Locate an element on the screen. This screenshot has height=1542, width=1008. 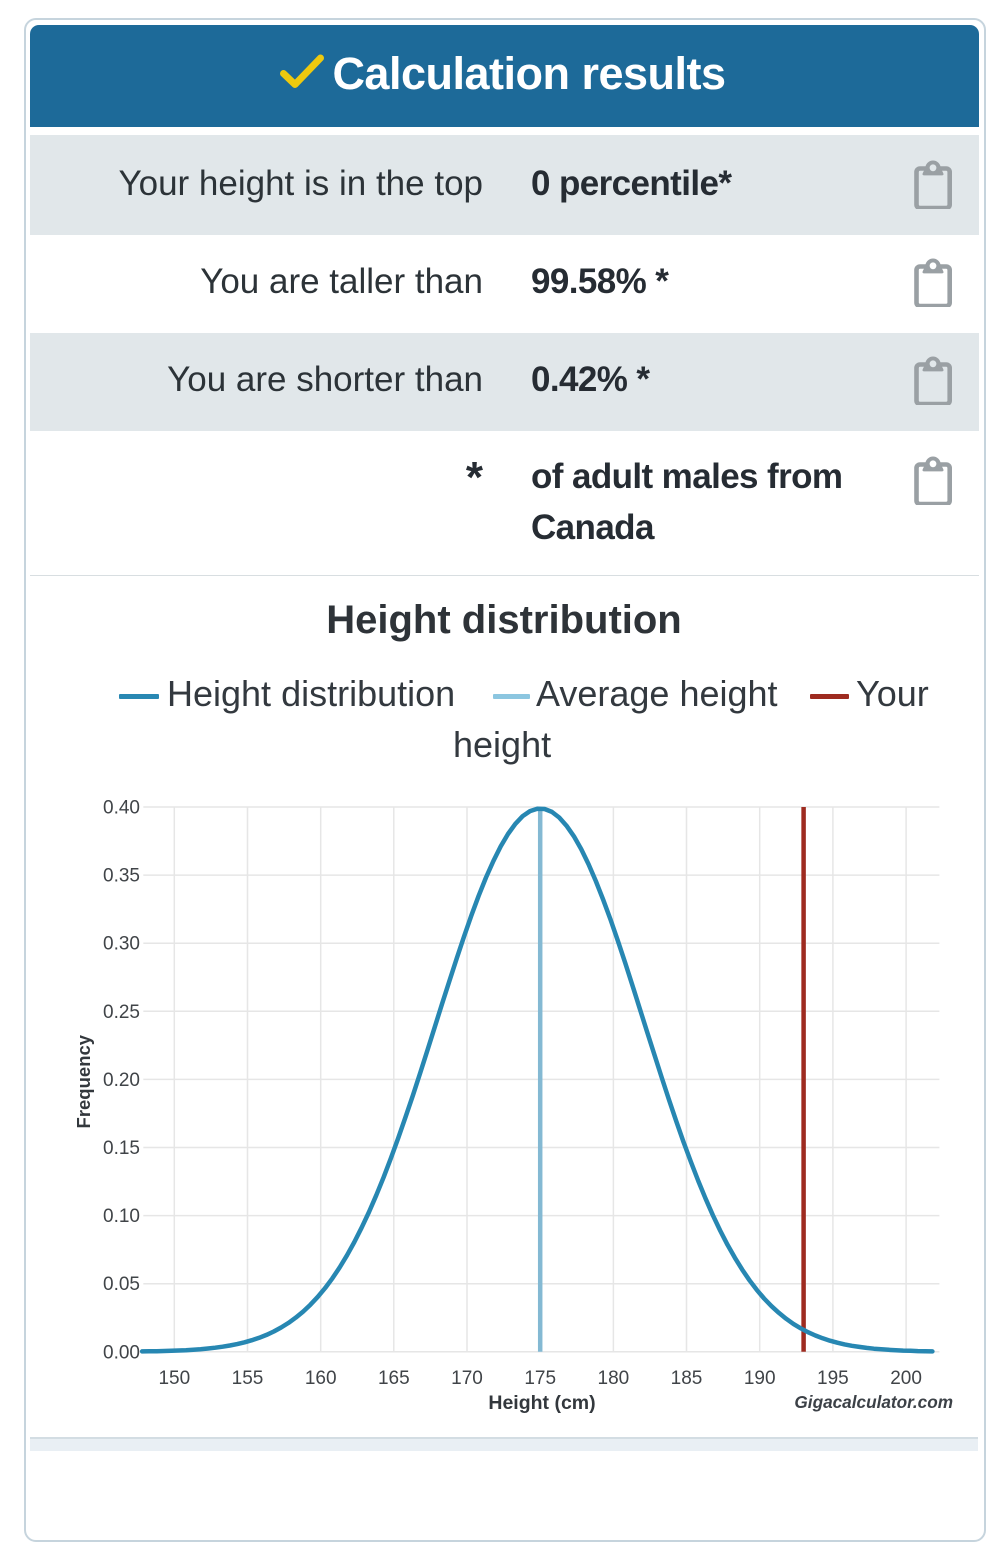
svg-text: 175 is located at coordinates (540, 1378).